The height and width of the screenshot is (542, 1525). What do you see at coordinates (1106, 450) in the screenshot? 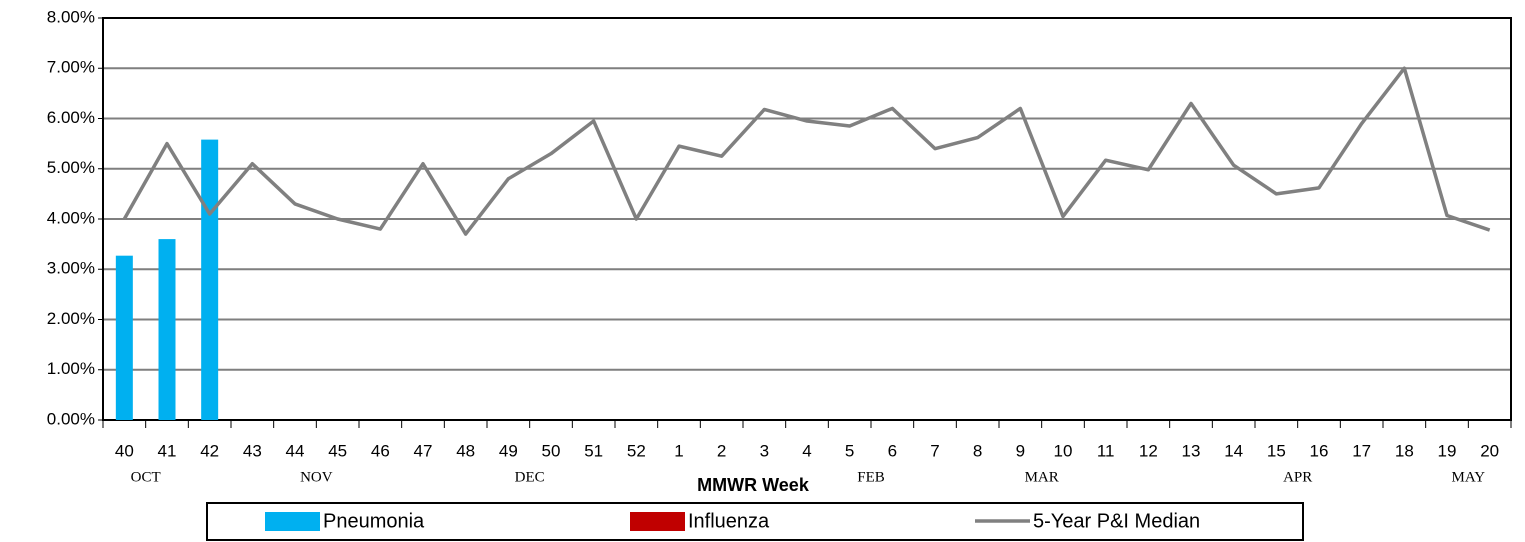
I see `x-tick-label: 11` at bounding box center [1106, 450].